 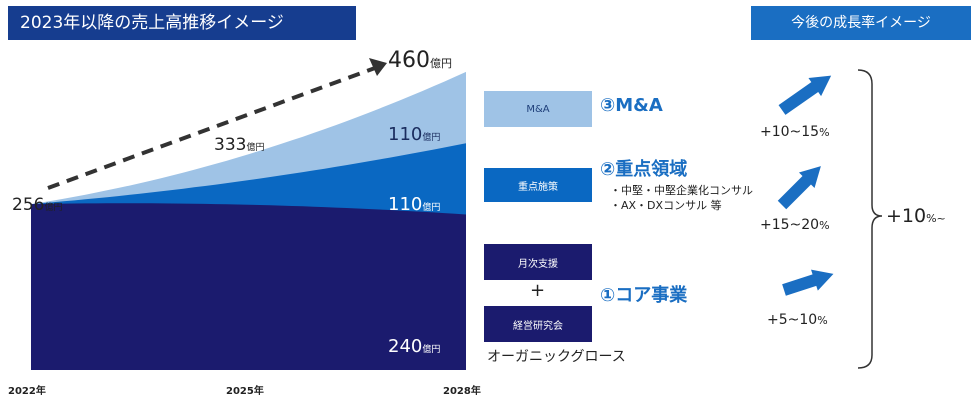 What do you see at coordinates (414, 204) in the screenshot?
I see `focus-end-label: 110億円` at bounding box center [414, 204].